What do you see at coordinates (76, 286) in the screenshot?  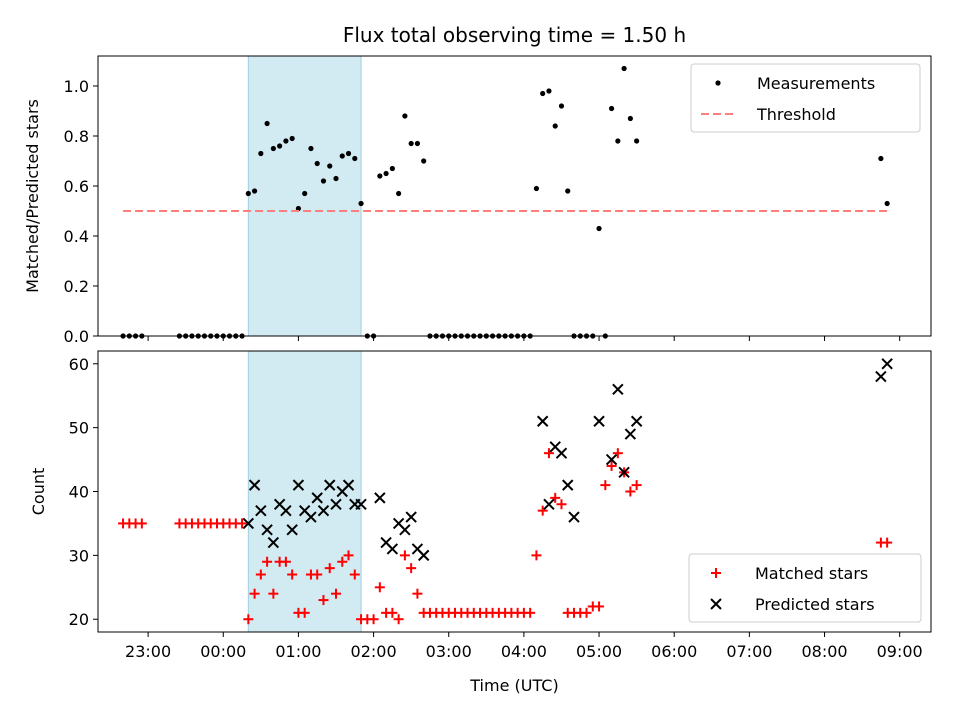 I see `y-tick-label-top: 0.2` at bounding box center [76, 286].